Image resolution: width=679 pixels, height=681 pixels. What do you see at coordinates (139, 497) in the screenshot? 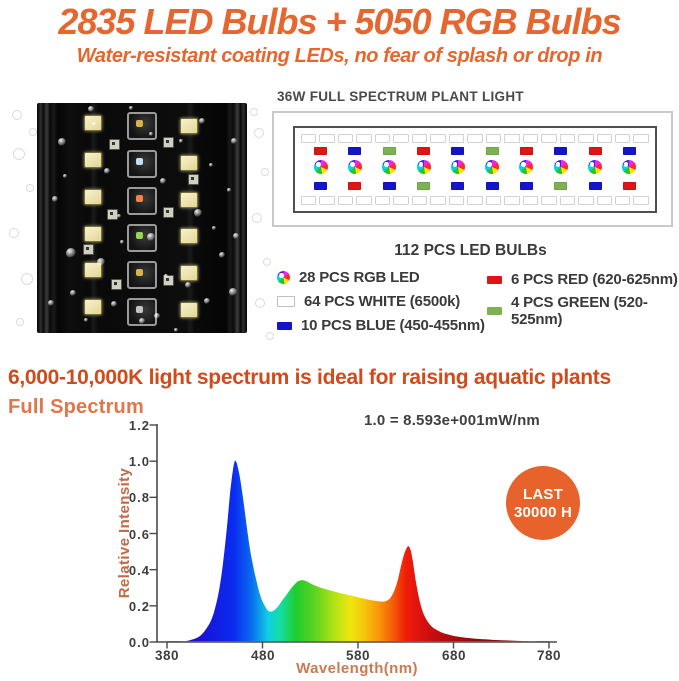
I see `y-tick-label: 0.8` at bounding box center [139, 497].